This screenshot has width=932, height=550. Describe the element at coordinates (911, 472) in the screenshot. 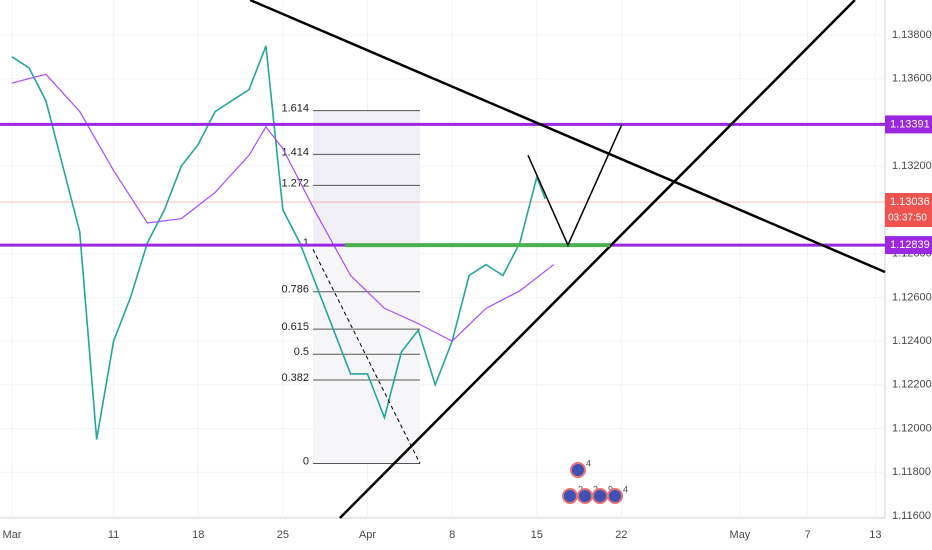

I see `y-tick-label: 1.11800` at that location.